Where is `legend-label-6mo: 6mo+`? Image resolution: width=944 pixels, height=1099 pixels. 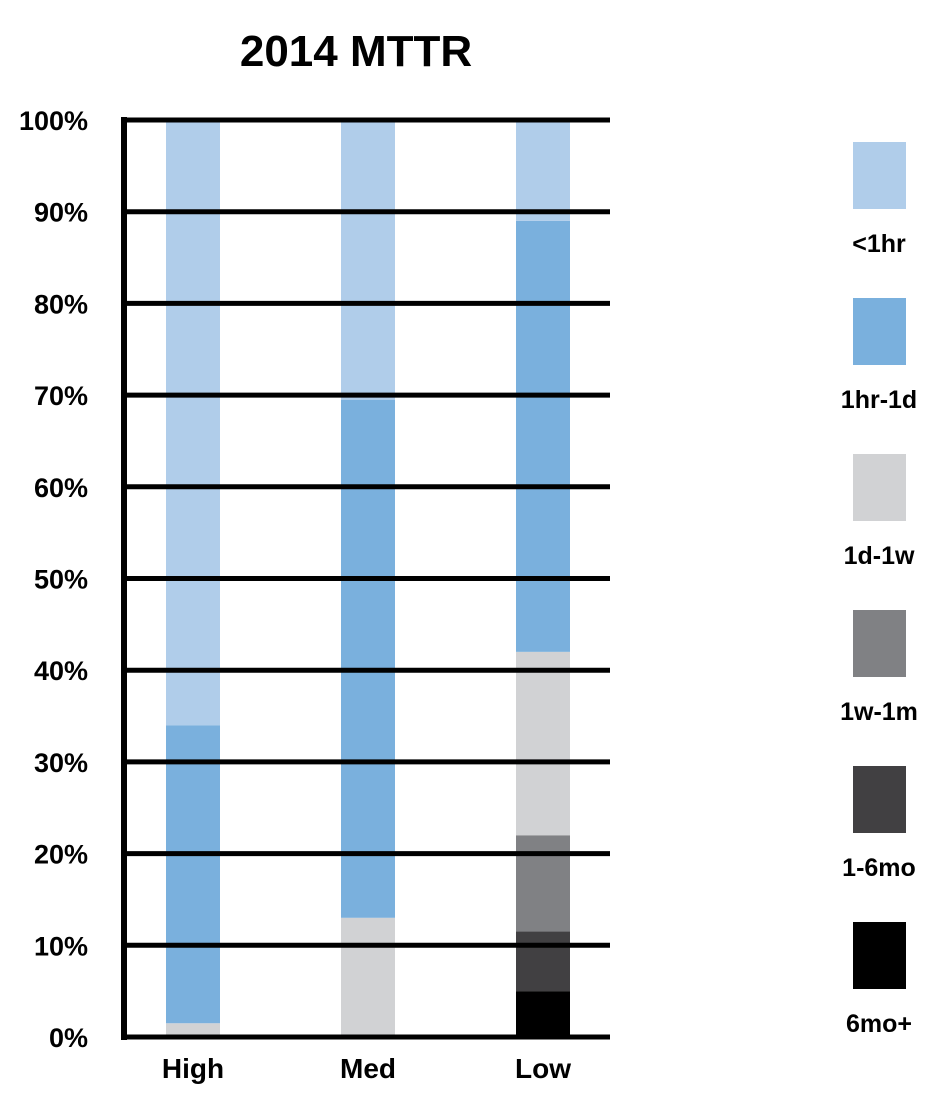
legend-label-6mo: 6mo+ is located at coordinates (879, 1024).